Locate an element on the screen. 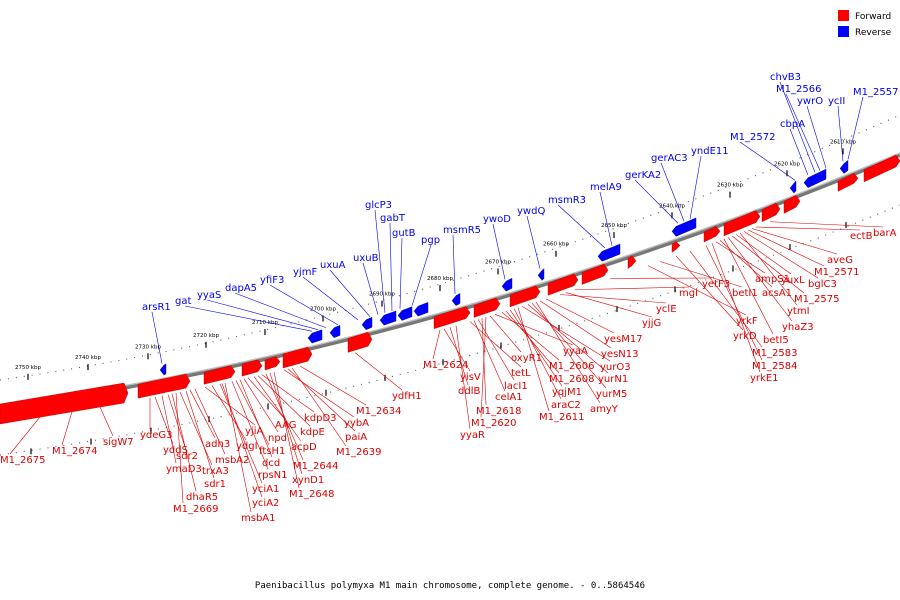 This screenshot has width=900, height=600. reverse-gene-label: ywoD is located at coordinates (497, 219).